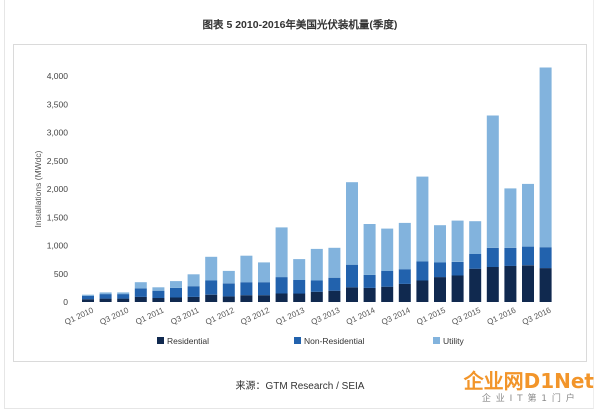  Describe the element at coordinates (58, 246) in the screenshot. I see `y-tick-label: 1,000` at that location.